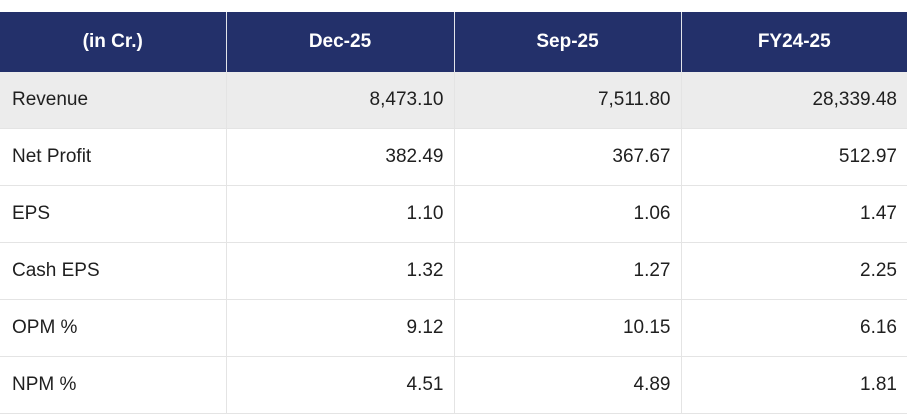  I want to click on table-row: Revenue 8,473.10 7,511.80 28,339.48, so click(453, 100).